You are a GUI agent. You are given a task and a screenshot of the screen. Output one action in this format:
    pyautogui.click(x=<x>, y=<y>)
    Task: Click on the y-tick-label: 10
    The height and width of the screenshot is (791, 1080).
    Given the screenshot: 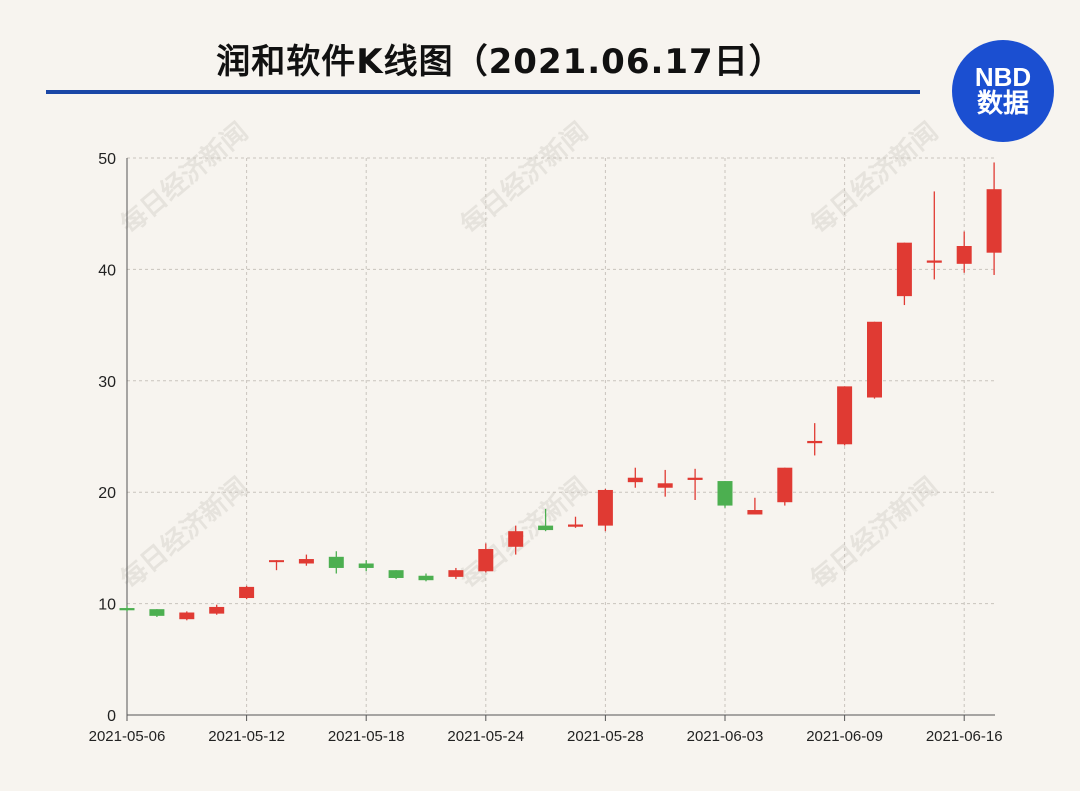 What is the action you would take?
    pyautogui.click(x=107, y=605)
    